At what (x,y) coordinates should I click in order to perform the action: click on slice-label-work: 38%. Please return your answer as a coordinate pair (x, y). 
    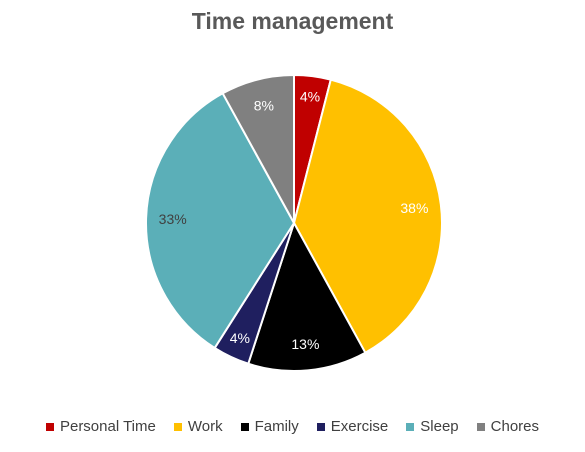
    Looking at the image, I should click on (414, 208).